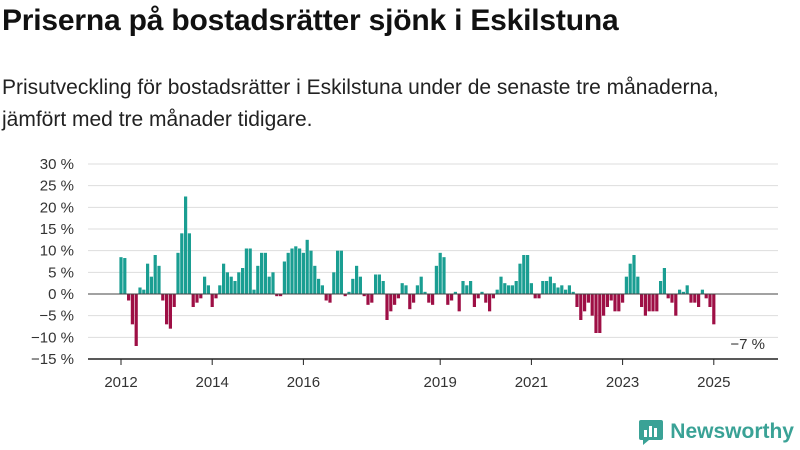  Describe the element at coordinates (303, 382) in the screenshot. I see `x-tick-label: 2016` at that location.